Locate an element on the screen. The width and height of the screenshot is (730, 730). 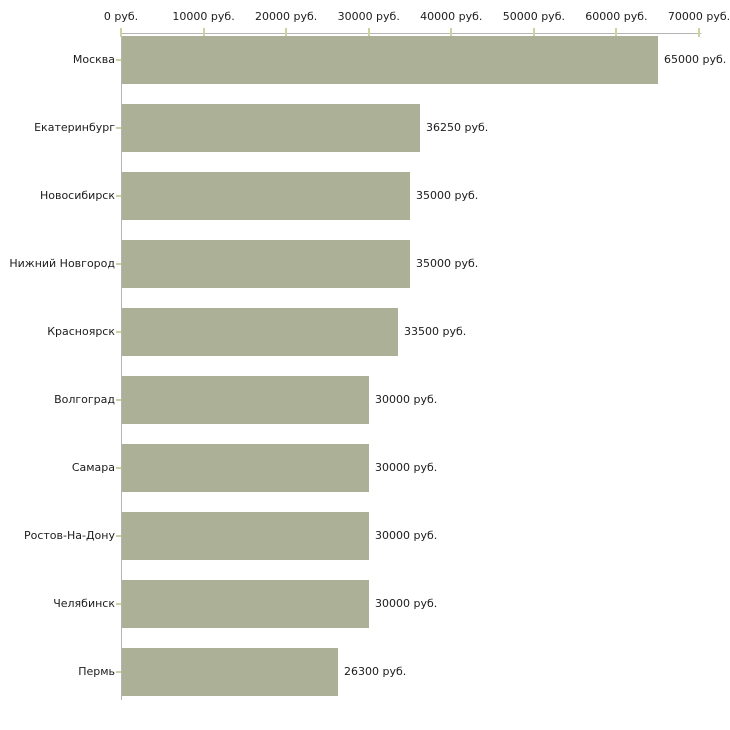
x-axis-tick-label: 20000 руб. is located at coordinates (286, 16).